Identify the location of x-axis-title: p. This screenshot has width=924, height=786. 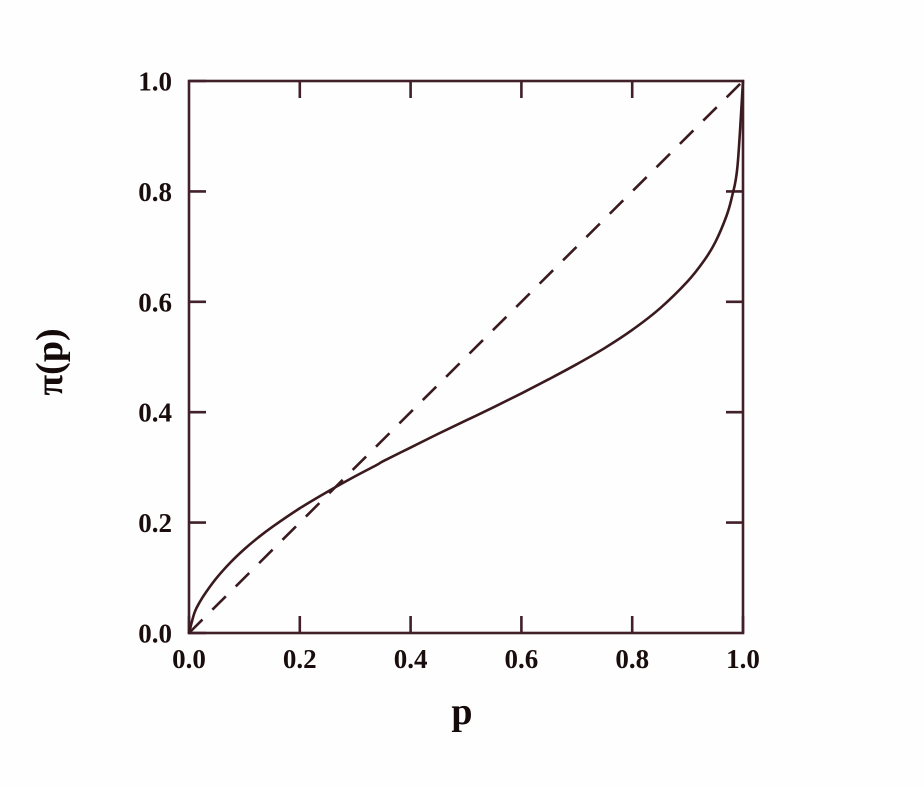
(461, 712).